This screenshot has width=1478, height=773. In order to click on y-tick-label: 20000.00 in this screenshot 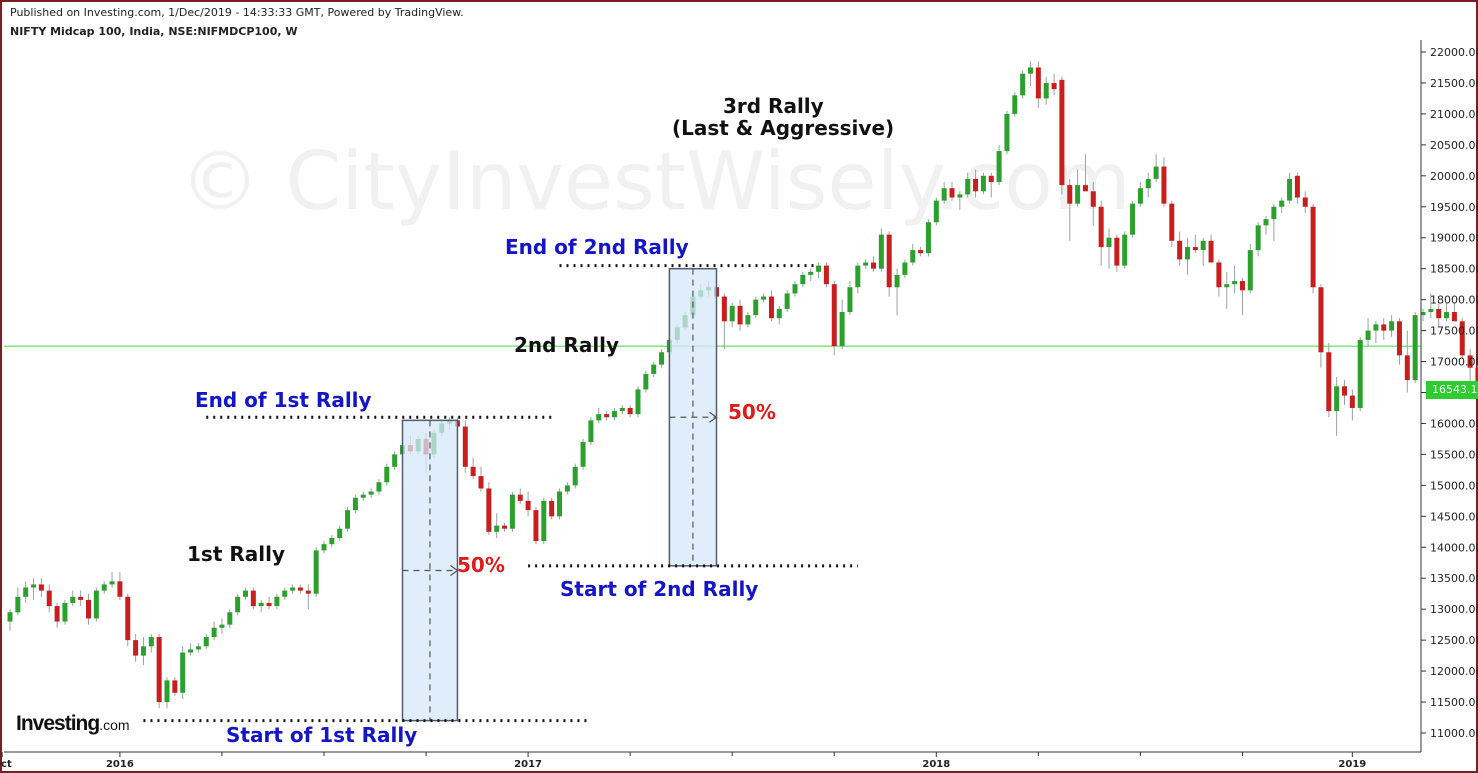, I will do `click(1454, 176)`.